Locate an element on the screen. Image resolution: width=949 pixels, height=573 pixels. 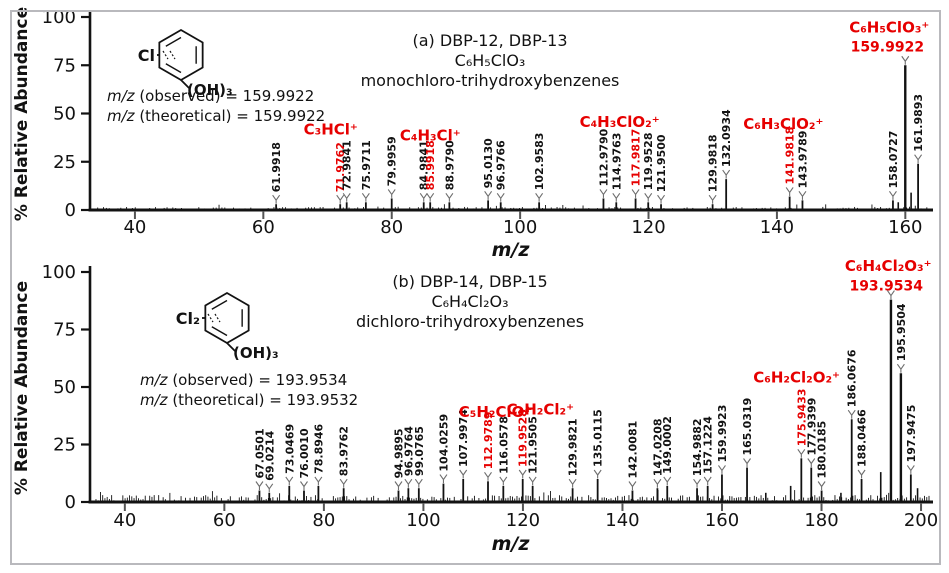
peak-label: 129.9818 is located at coordinates (713, 163).